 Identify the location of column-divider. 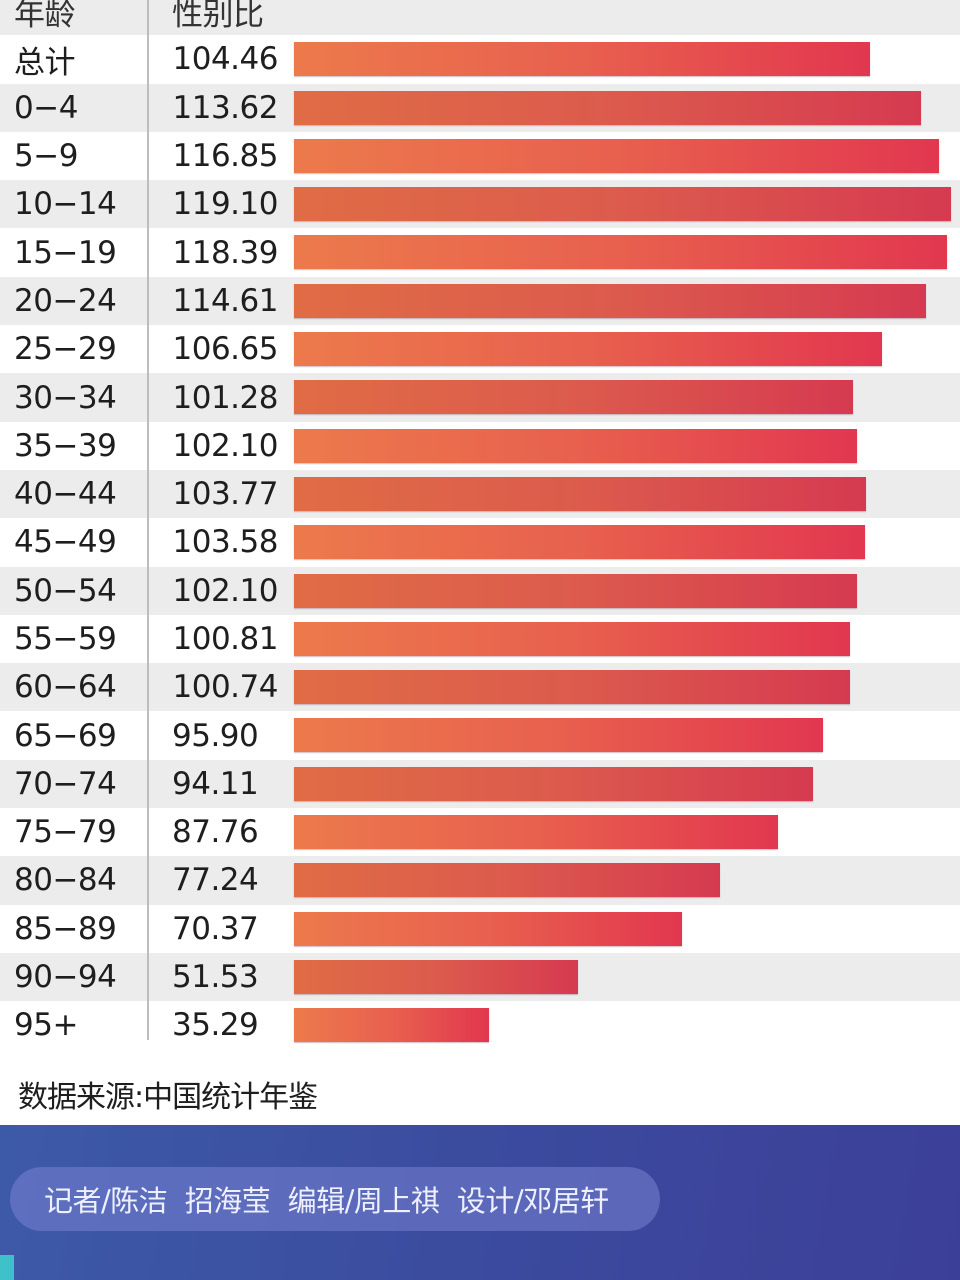
(148, 520).